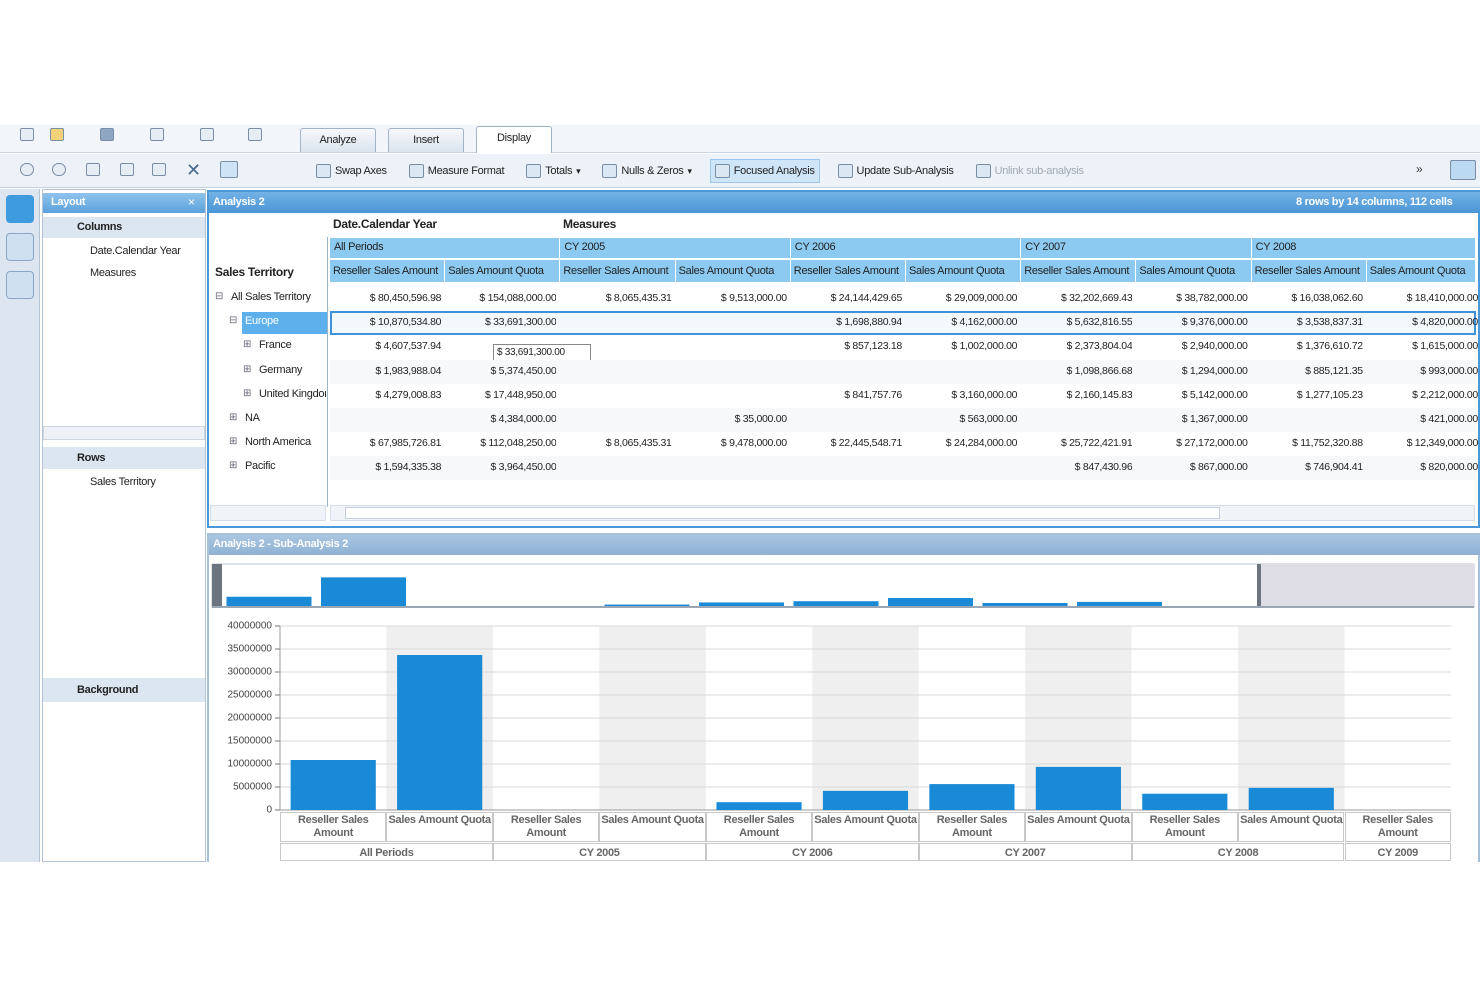  Describe the element at coordinates (518, 298) in the screenshot. I see `cell-value: $ 154,088,000.00` at that location.